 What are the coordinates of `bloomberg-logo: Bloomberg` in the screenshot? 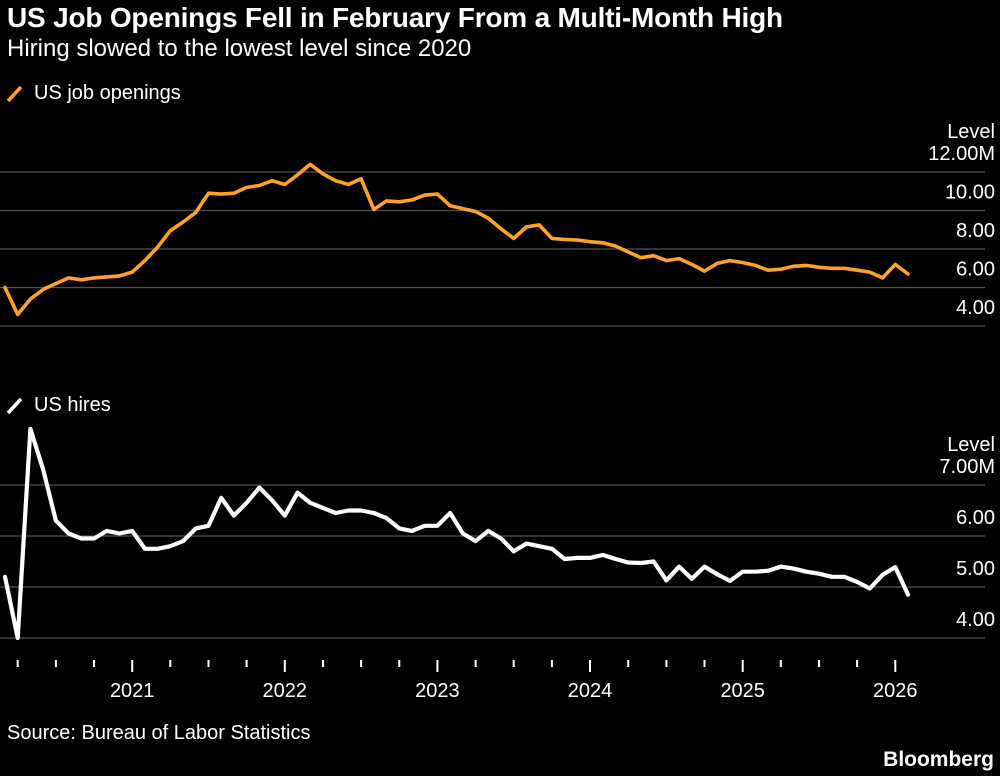 It's located at (938, 759).